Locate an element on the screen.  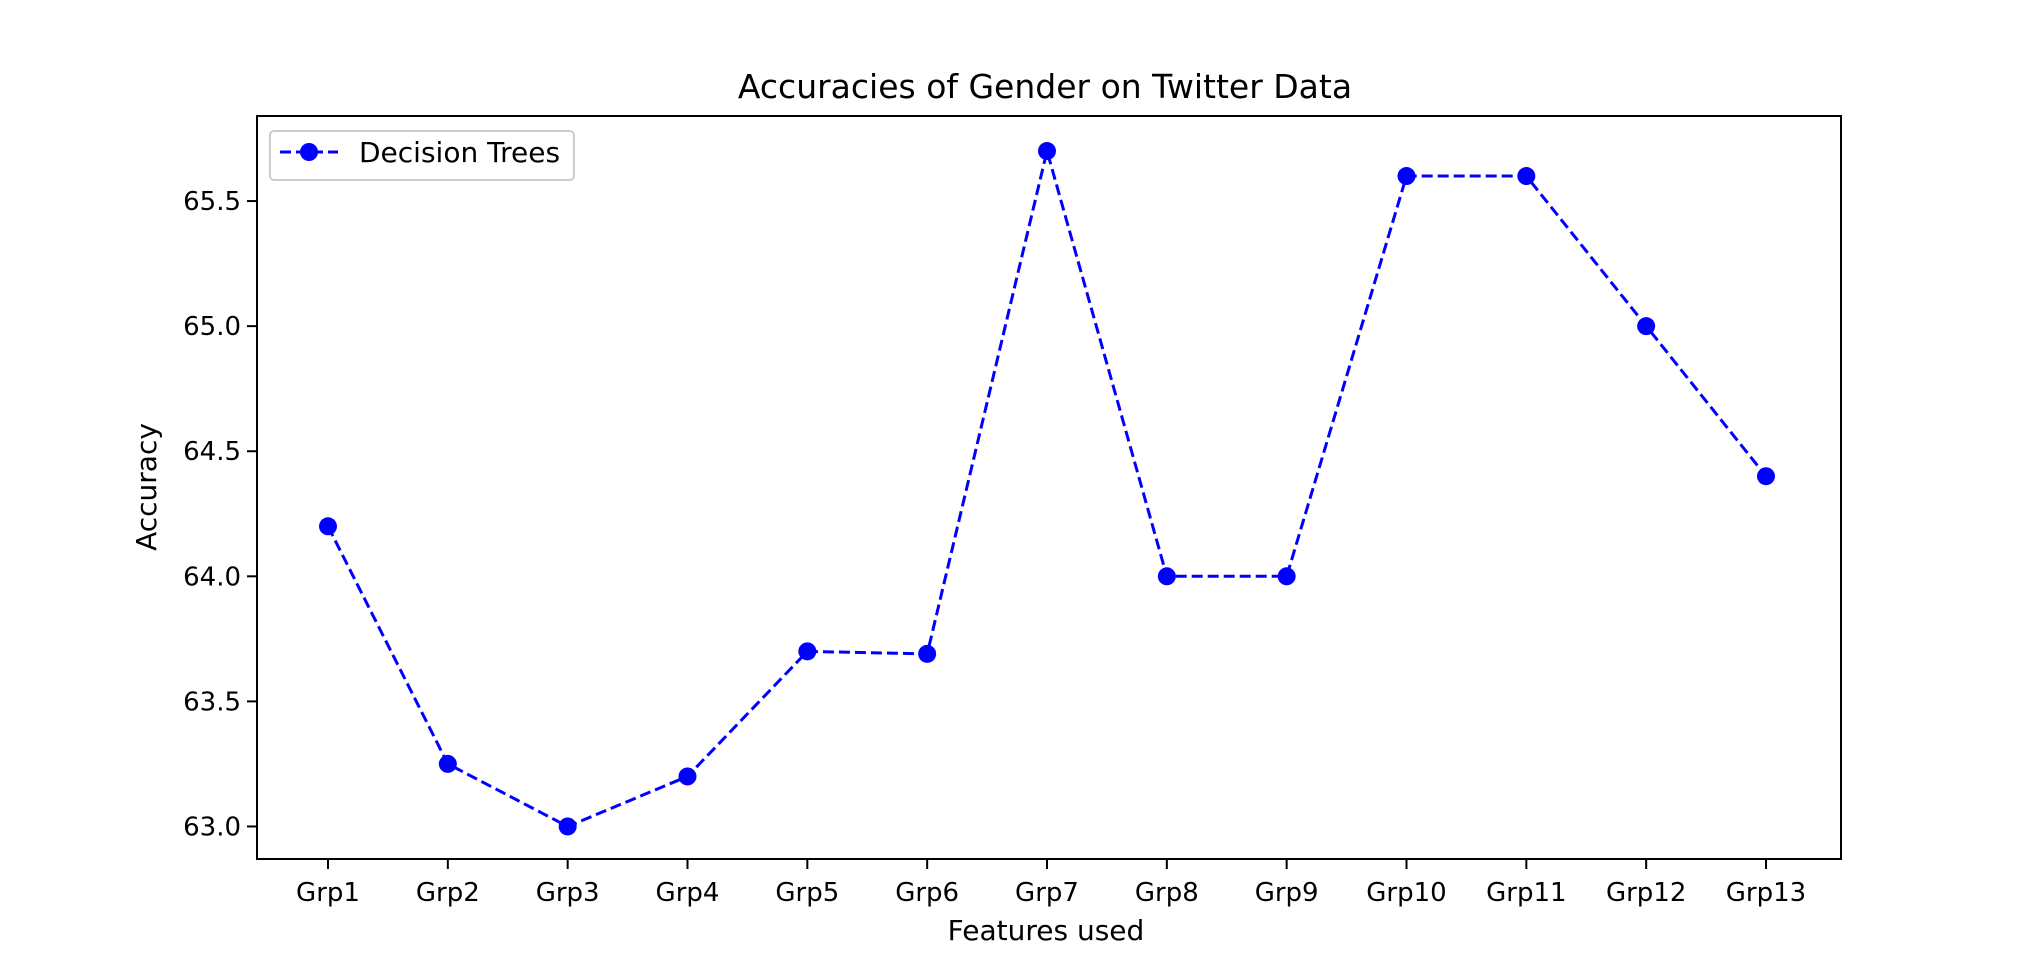
x-tick-label: Grp5 is located at coordinates (807, 893).